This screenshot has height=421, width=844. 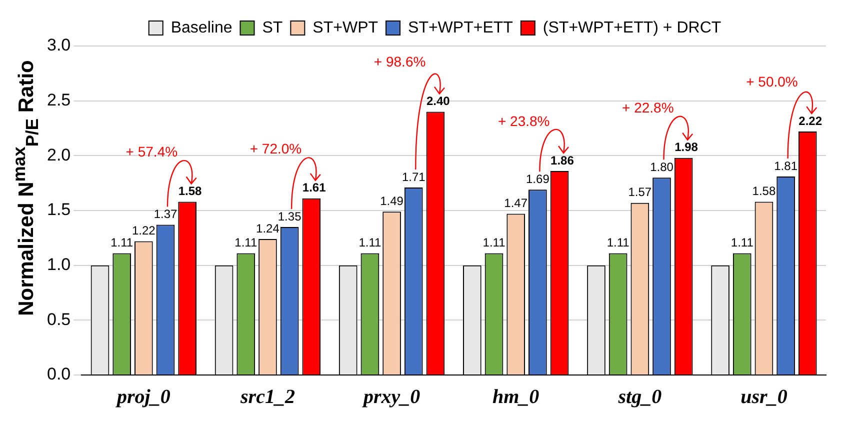 I want to click on x-tick-label: hm_0, so click(x=516, y=397).